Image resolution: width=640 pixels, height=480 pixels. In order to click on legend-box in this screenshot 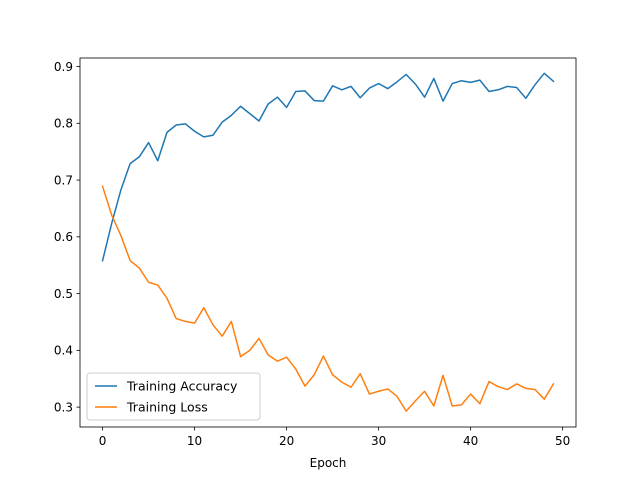, I will do `click(173, 396)`.